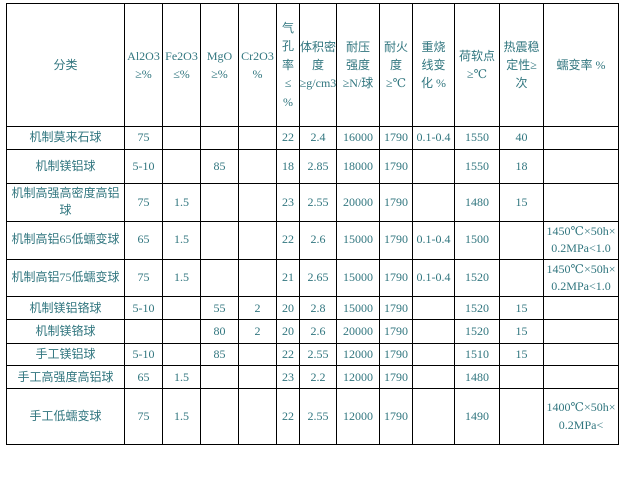 Image resolution: width=623 pixels, height=492 pixels. I want to click on col-header-line: 次, so click(521, 83).